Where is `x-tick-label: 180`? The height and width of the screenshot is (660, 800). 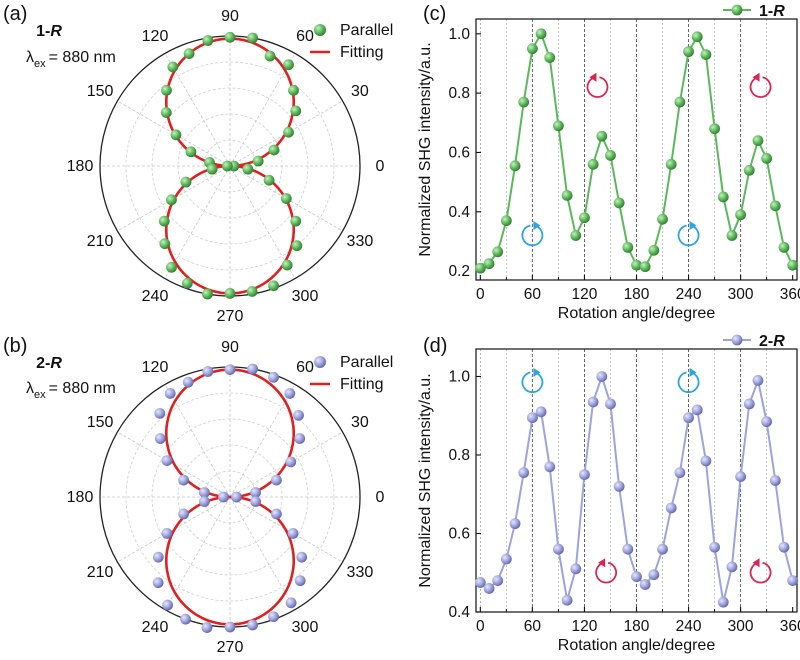 x-tick-label: 180 is located at coordinates (637, 294).